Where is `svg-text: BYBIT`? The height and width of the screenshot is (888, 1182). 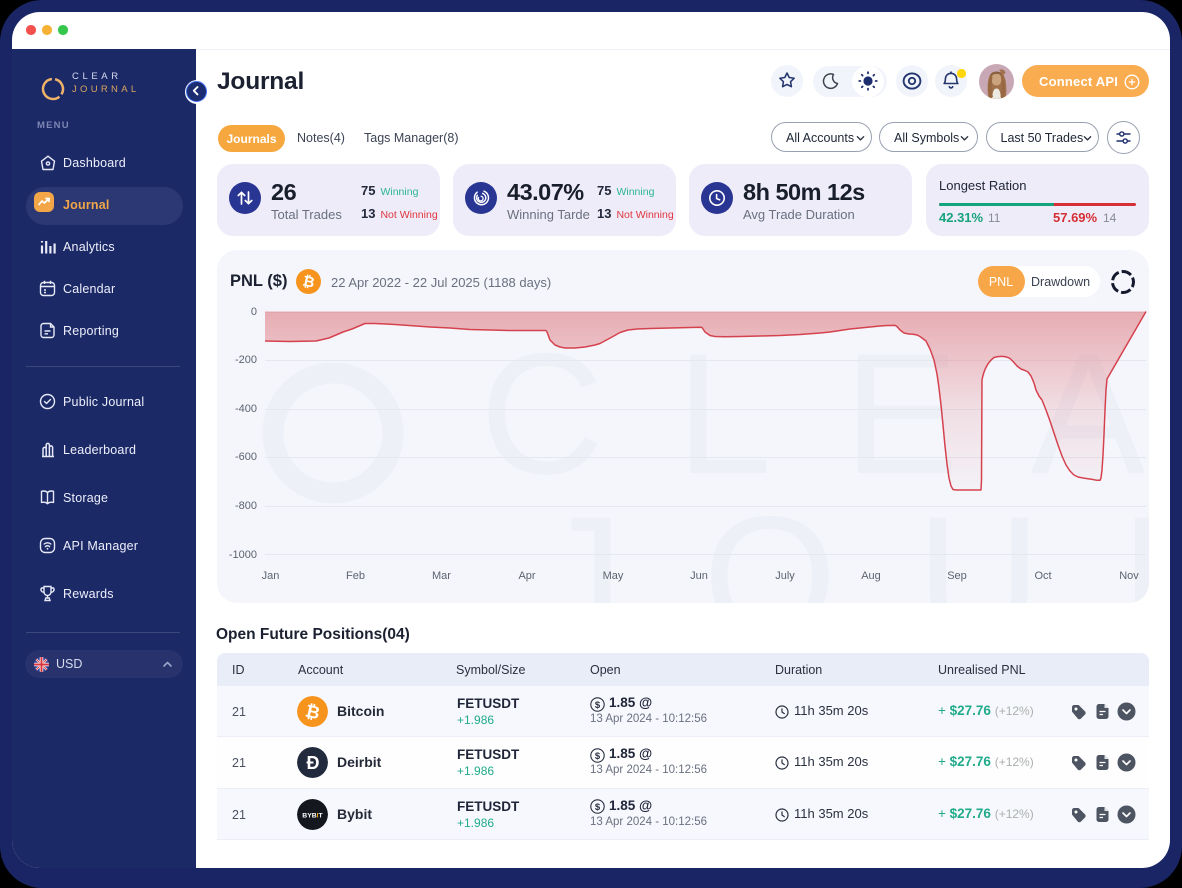 svg-text: BYBIT is located at coordinates (312, 815).